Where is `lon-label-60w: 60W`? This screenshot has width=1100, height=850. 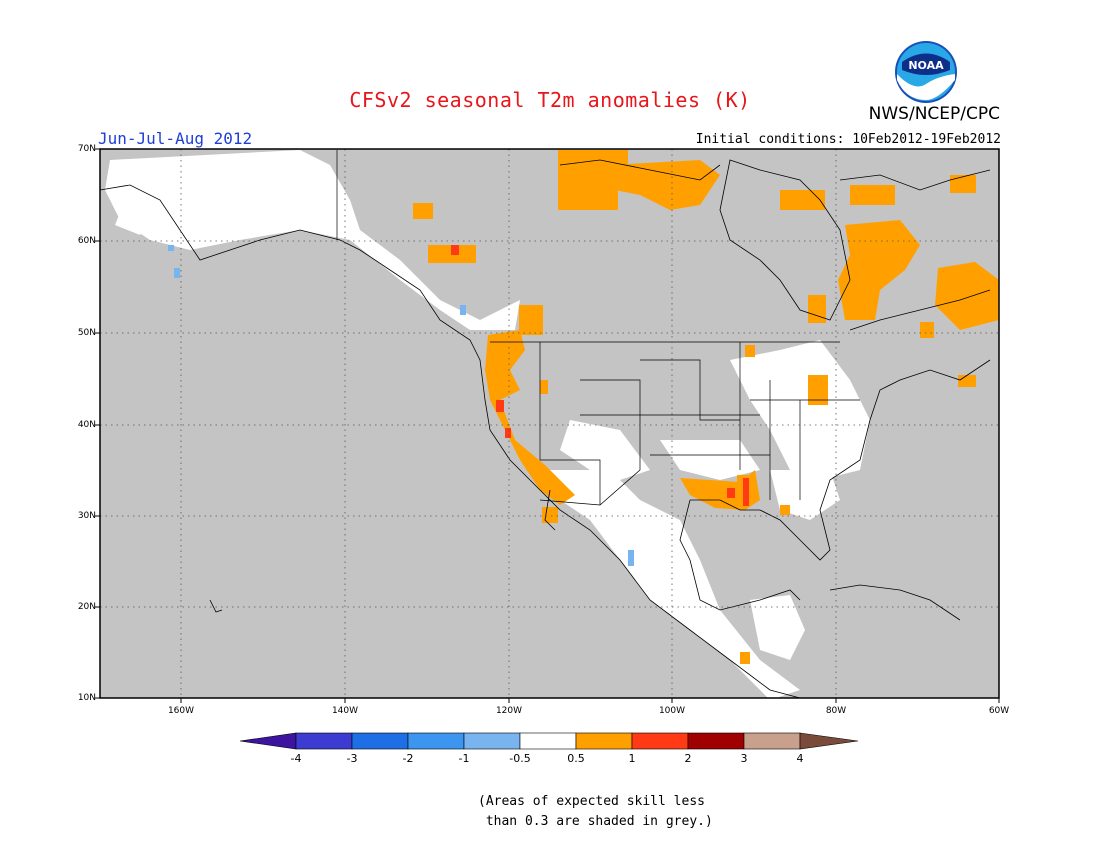
lon-label-60w: 60W is located at coordinates (999, 711).